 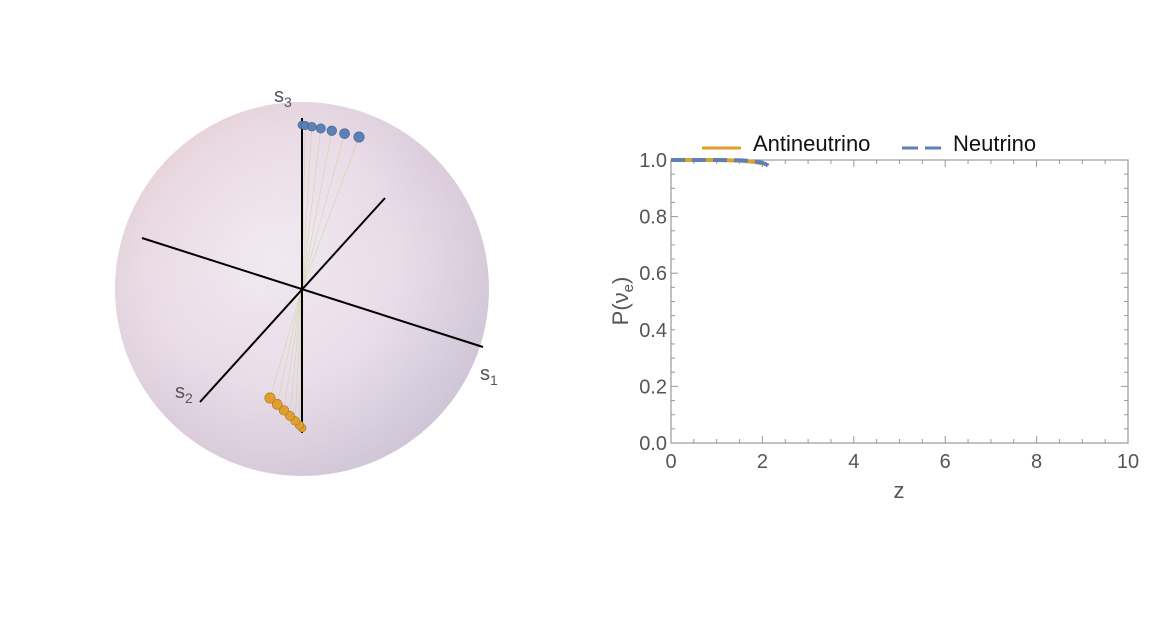 I want to click on x-tick-label: 0, so click(x=670, y=462).